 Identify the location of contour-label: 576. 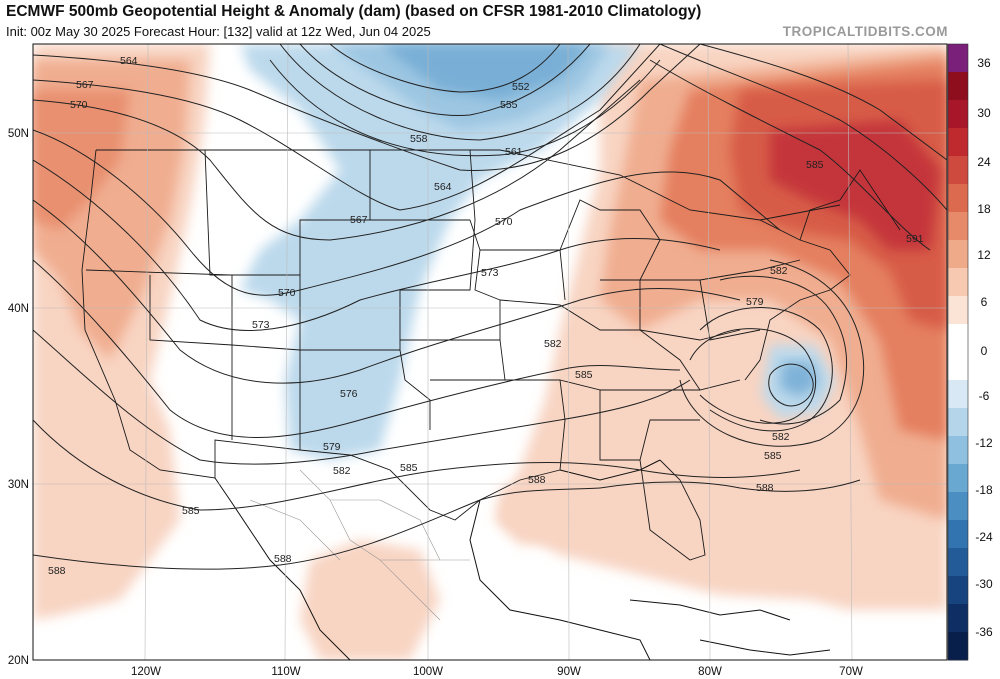
(349, 394).